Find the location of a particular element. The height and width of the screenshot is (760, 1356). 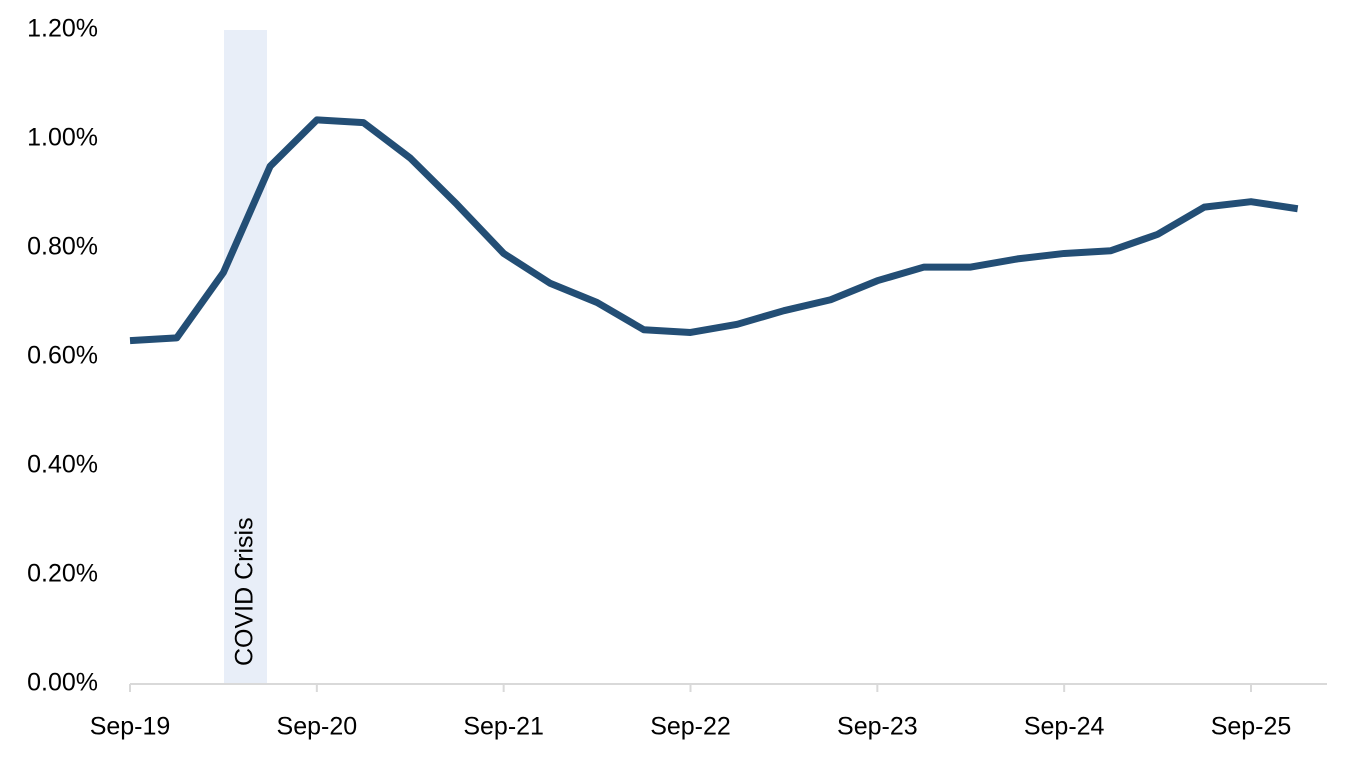

x-tick-label: Sep-24 is located at coordinates (1064, 727).